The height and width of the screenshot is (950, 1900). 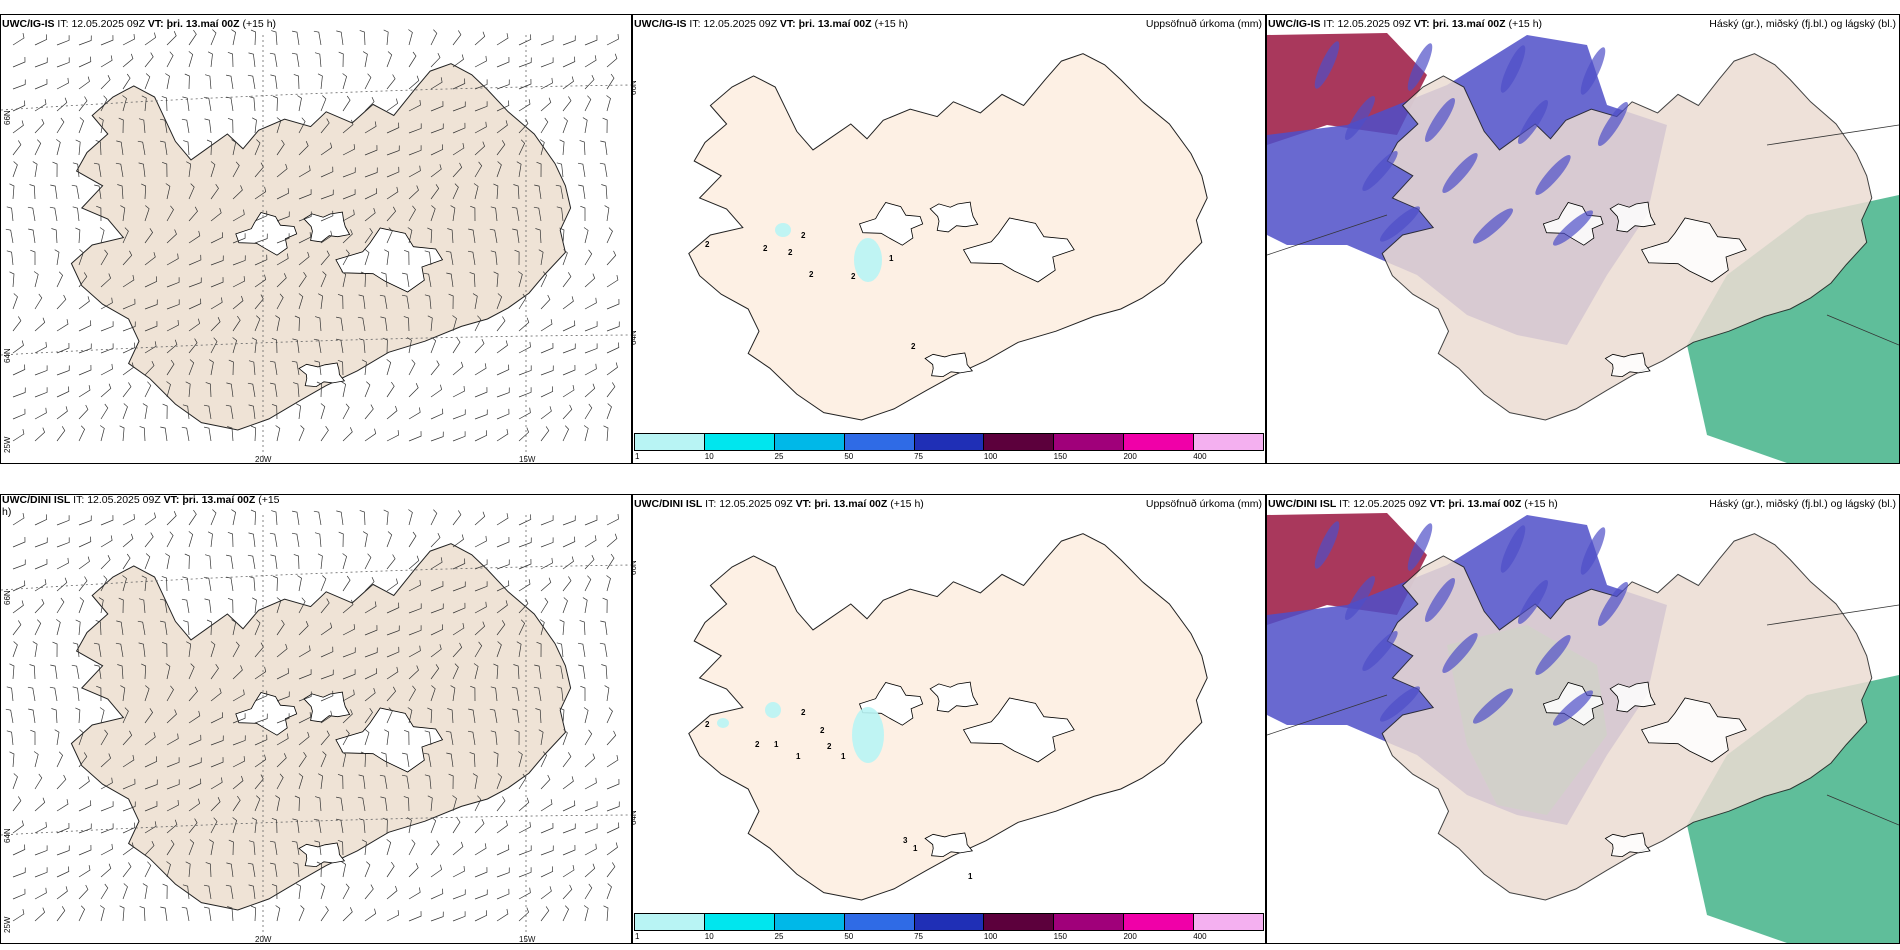 What do you see at coordinates (1327, 715) in the screenshot?
I see `boundary-line` at bounding box center [1327, 715].